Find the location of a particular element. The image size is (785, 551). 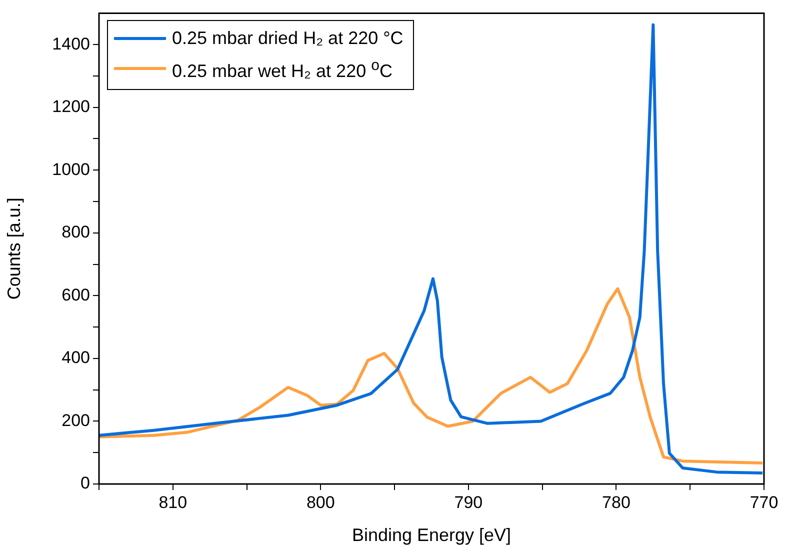

y-axis-title: Counts [a.u.] is located at coordinates (14, 249).